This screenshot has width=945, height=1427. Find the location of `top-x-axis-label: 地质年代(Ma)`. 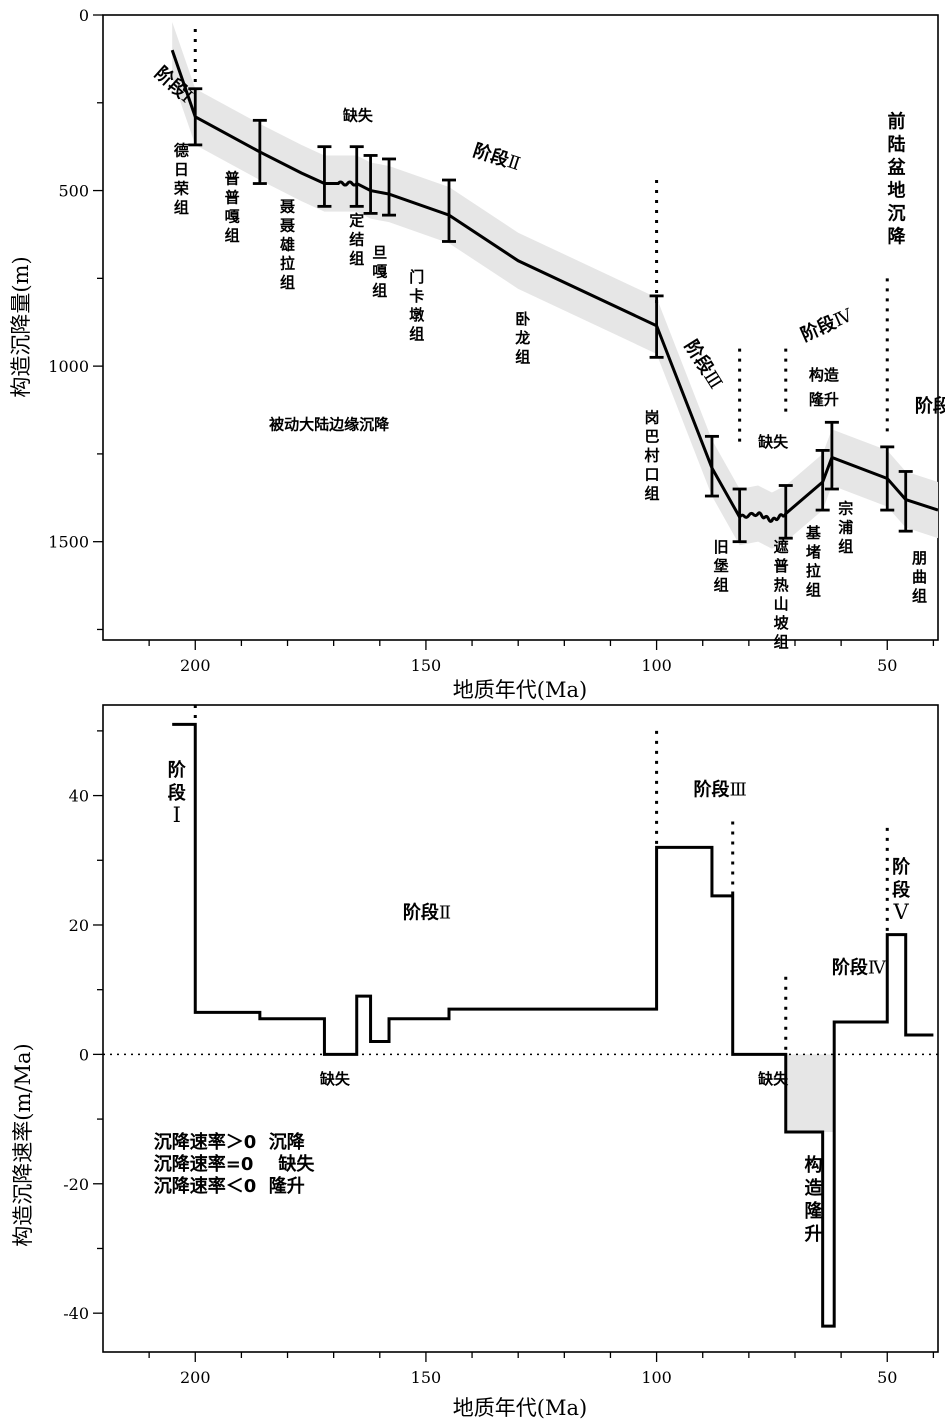

top-x-axis-label: 地质年代(Ma) is located at coordinates (520, 690).